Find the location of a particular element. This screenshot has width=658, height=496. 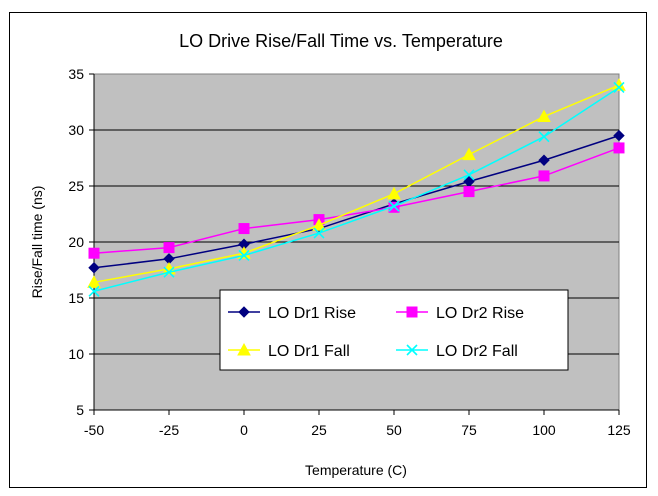

x-tick-label: 75 is located at coordinates (469, 430).